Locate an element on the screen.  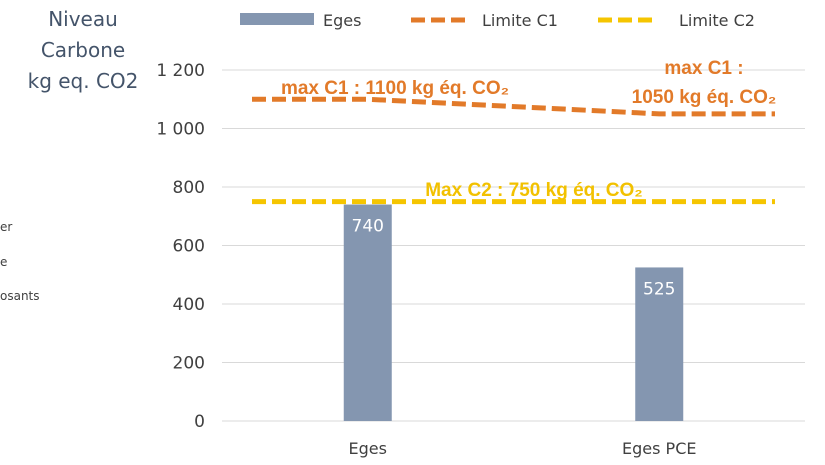
side-legend-fragment: e is located at coordinates (3, 262).